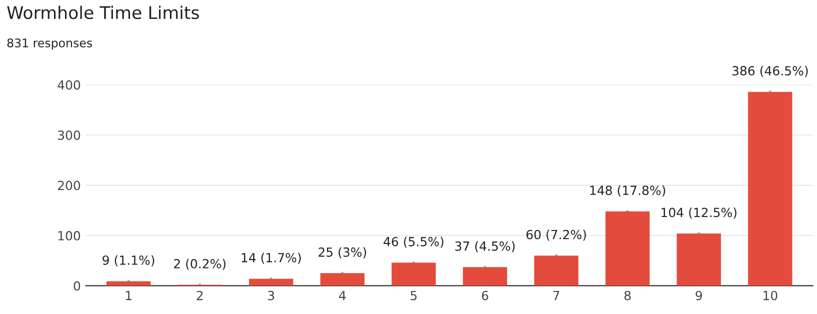  I want to click on chart-title: Wormhole Time Limits, so click(103, 13).